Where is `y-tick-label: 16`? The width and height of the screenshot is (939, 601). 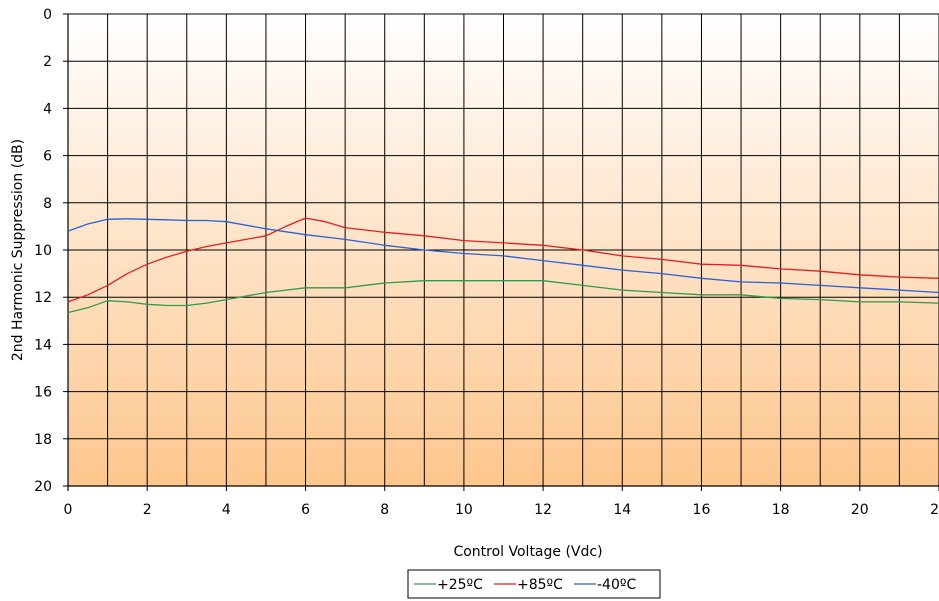
y-tick-label: 16 is located at coordinates (43, 393).